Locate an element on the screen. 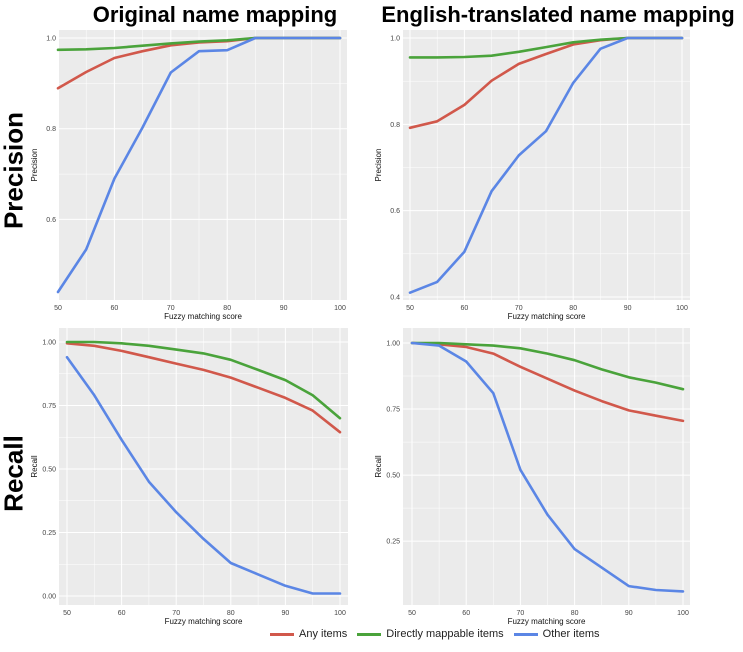 This screenshot has height=652, width=743. legend-item-other: Other items is located at coordinates (556, 634).